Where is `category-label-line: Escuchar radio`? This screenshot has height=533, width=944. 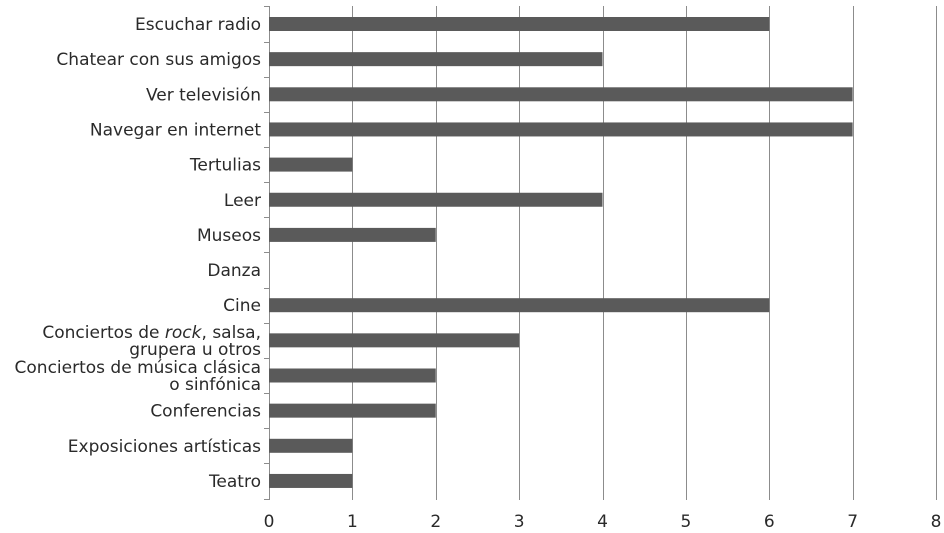 category-label-line: Escuchar radio is located at coordinates (198, 25).